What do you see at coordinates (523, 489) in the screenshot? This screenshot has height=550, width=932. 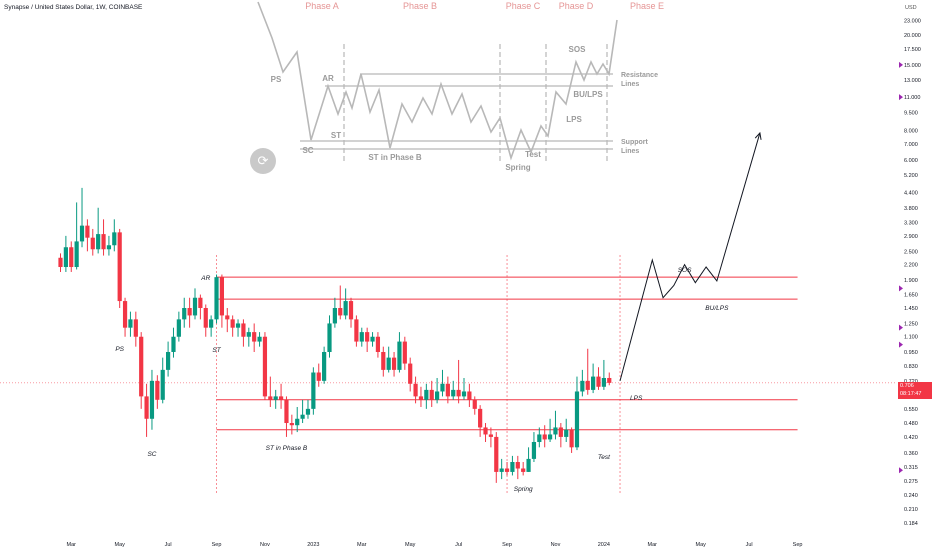 I see `annotation-label: Spring` at bounding box center [523, 489].